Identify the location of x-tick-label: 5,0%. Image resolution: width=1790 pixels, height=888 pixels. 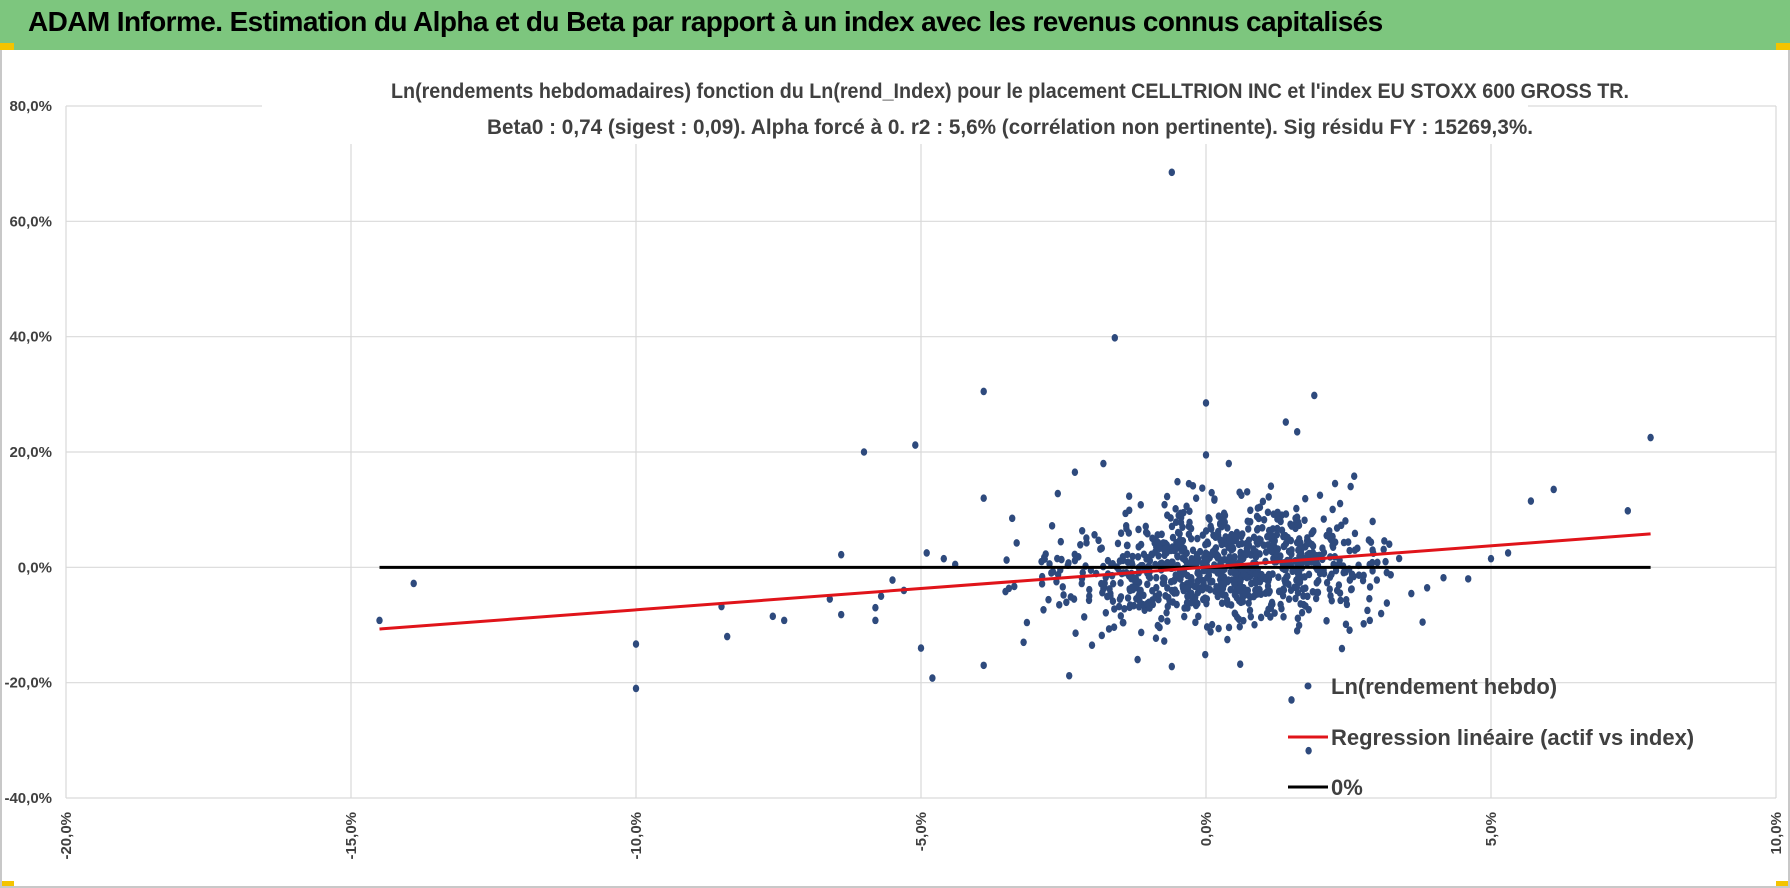
(1491, 829).